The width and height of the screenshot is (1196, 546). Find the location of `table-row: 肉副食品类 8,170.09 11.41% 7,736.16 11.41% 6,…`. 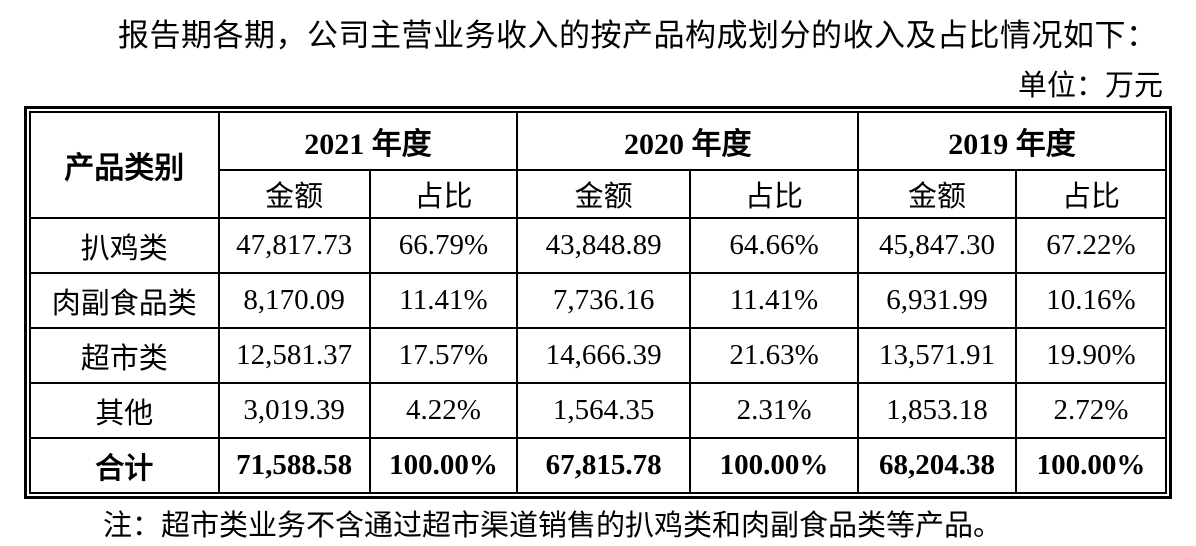

table-row: 肉副食品类 8,170.09 11.41% 7,736.16 11.41% 6,… is located at coordinates (598, 300).